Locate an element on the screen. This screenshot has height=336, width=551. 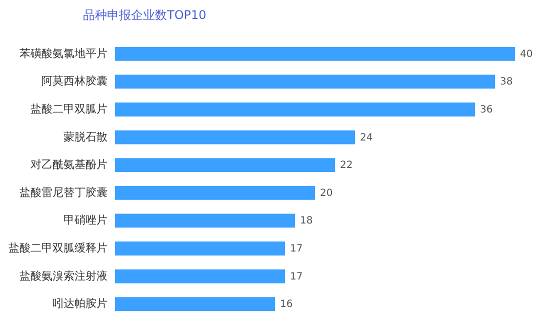
data-label: 16 is located at coordinates (286, 304).